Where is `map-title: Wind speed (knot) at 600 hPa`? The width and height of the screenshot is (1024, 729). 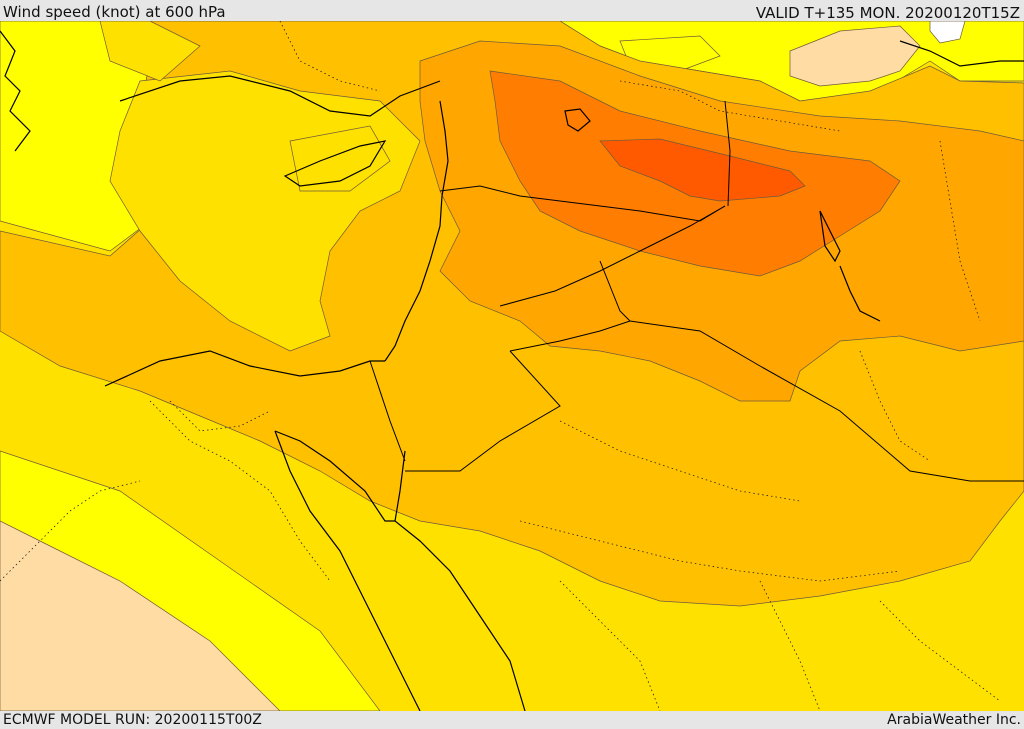 map-title: Wind speed (knot) at 600 hPa is located at coordinates (114, 12).